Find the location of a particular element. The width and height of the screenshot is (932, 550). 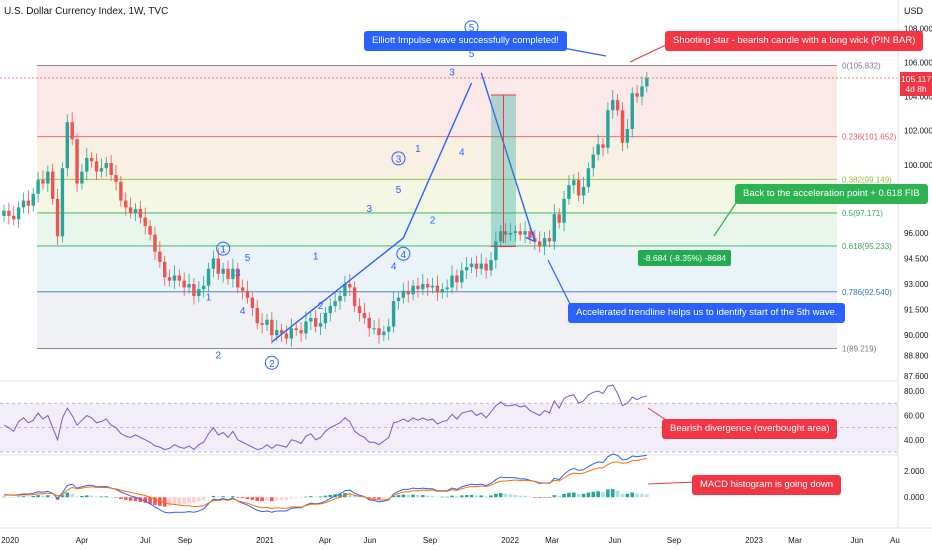

shooting-star-pointer is located at coordinates (649, 53).